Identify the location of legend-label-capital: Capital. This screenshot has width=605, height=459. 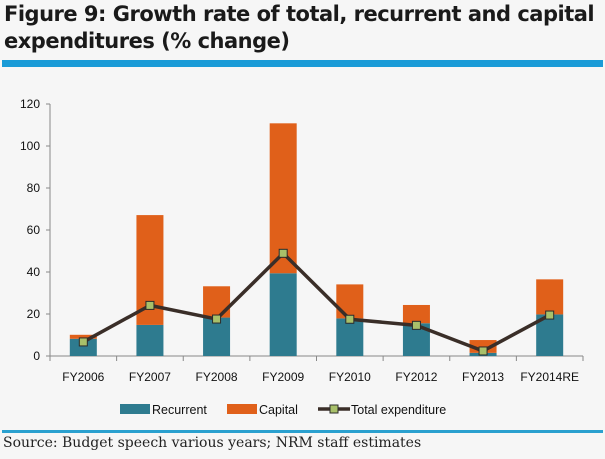
(278, 410).